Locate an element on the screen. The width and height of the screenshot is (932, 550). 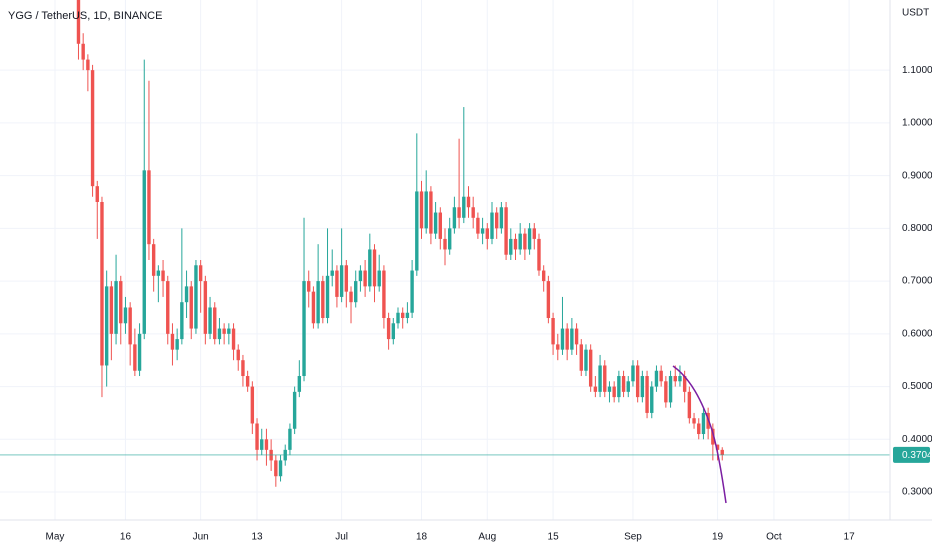
x-tick-label: Jul is located at coordinates (341, 537).